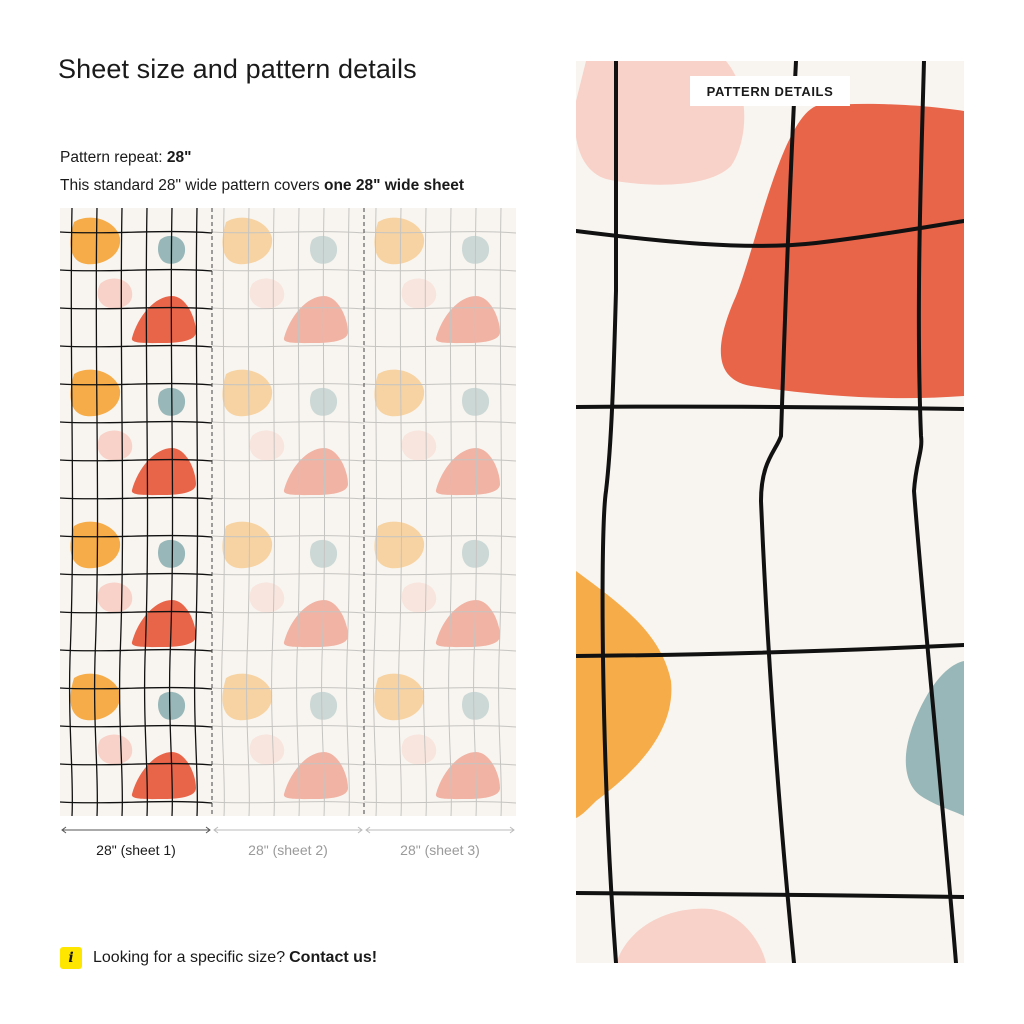 This screenshot has height=1024, width=1024. I want to click on sheet-2-label: 28" (sheet 2), so click(288, 850).